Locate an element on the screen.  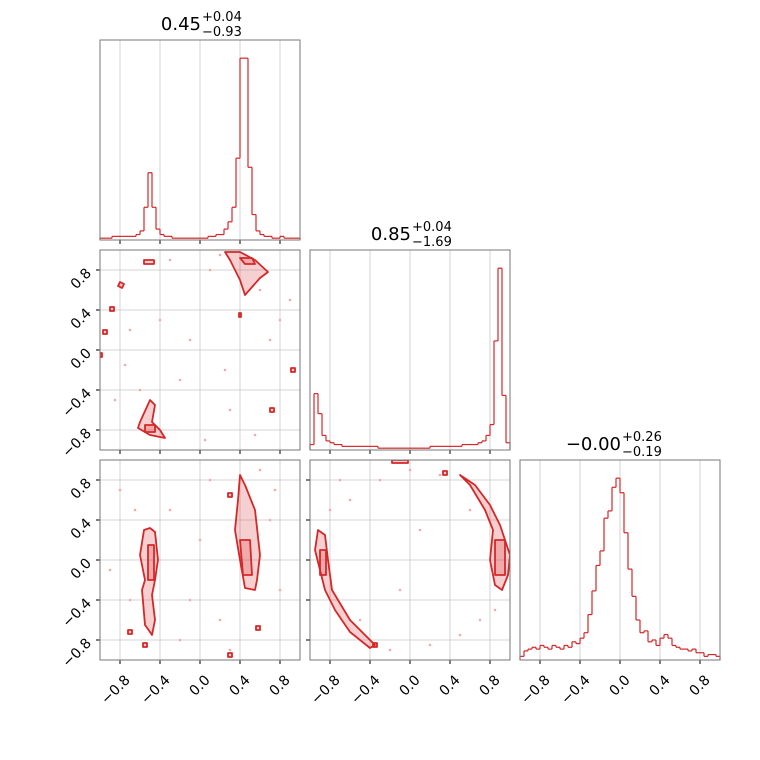
y-tick-label: −0.8 is located at coordinates (76, 653).